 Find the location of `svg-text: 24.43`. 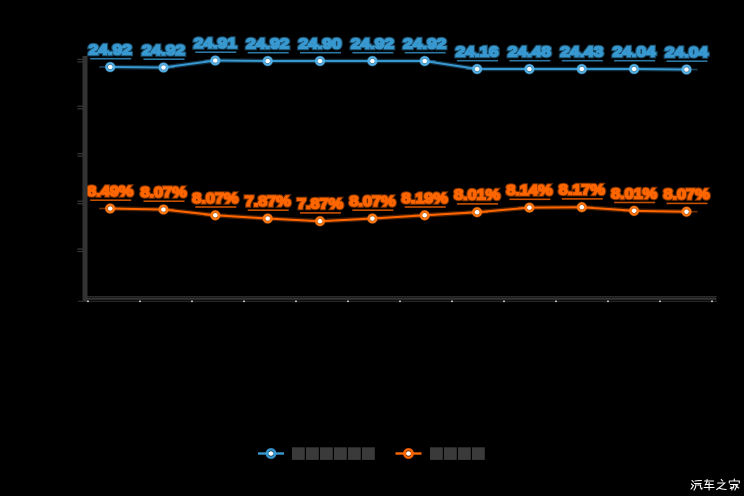

svg-text: 24.43 is located at coordinates (581, 52).